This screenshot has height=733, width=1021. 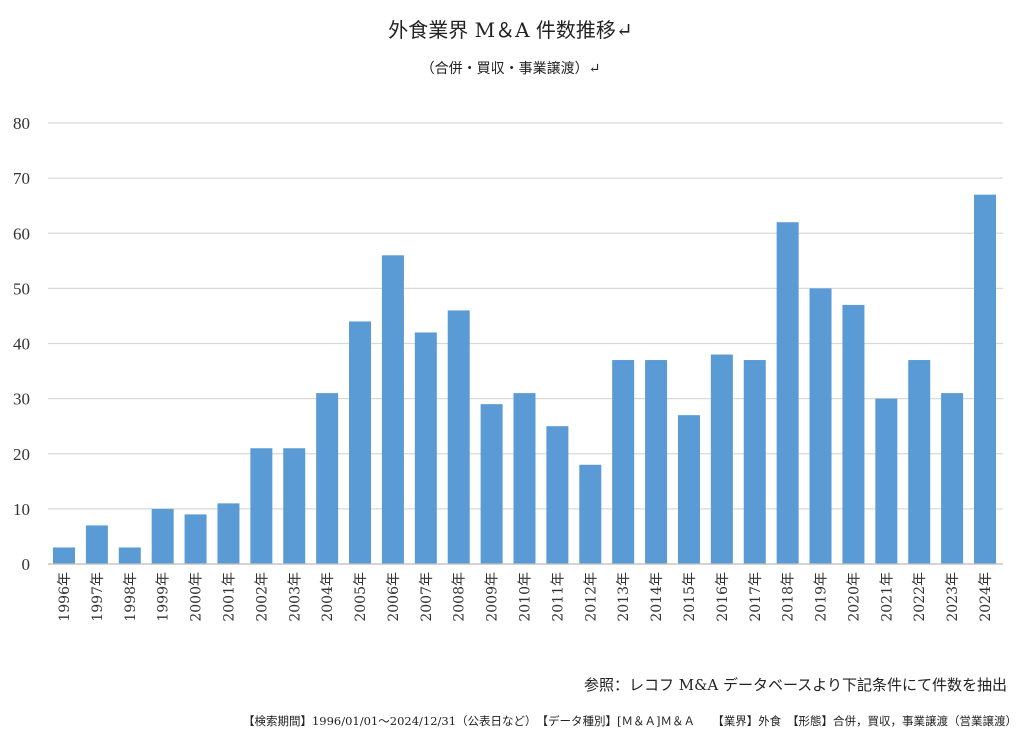 I want to click on bar-2011年, so click(x=557, y=495).